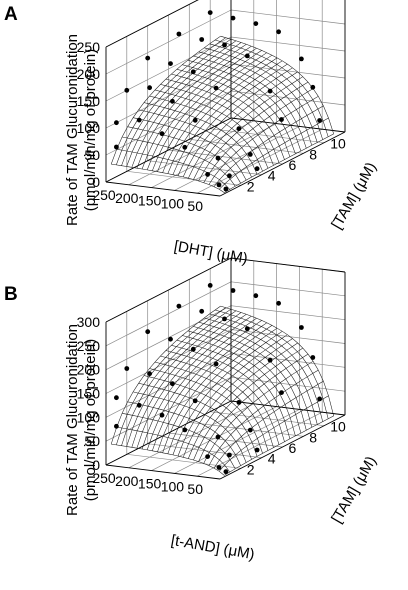 This screenshot has height=590, width=408. Describe the element at coordinates (293, 448) in the screenshot. I see `y-tick-label: 6` at that location.